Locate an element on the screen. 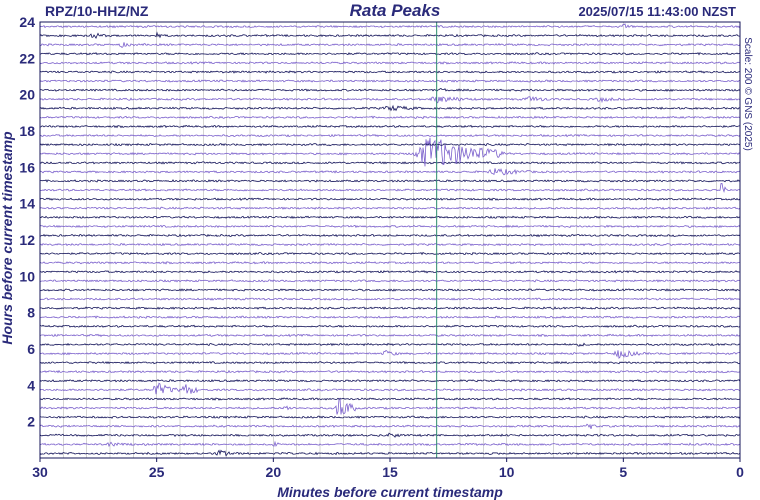 Image resolution: width=760 pixels, height=500 pixels. x-tick-label: 15 is located at coordinates (390, 472).